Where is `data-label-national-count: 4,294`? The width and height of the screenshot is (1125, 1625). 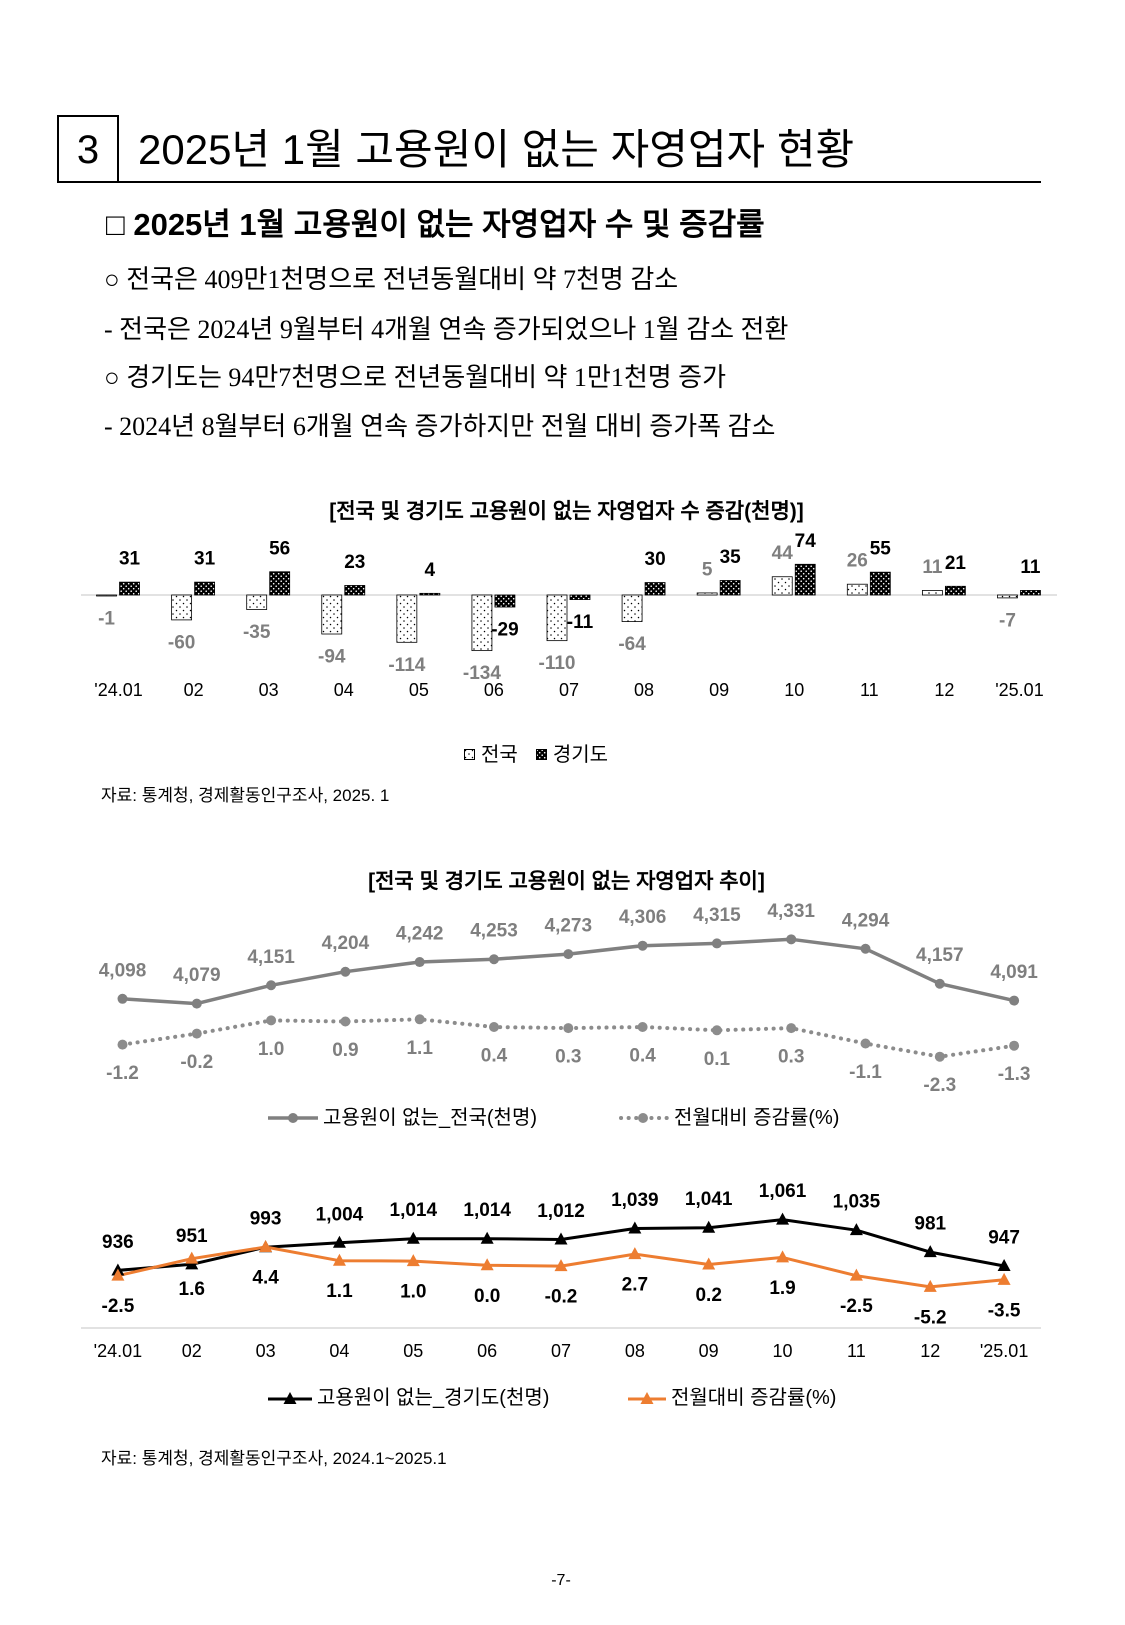 data-label-national-count: 4,294 is located at coordinates (866, 920).